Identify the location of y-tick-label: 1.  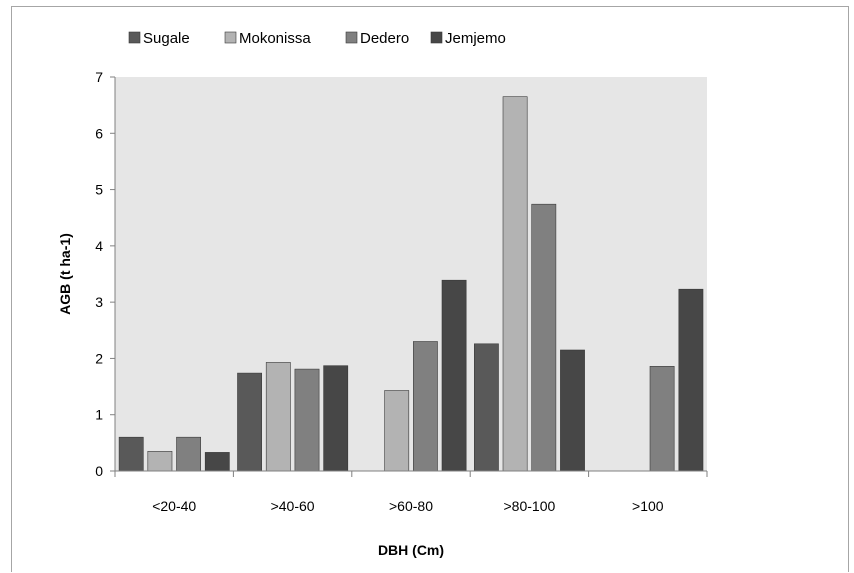
(99, 415).